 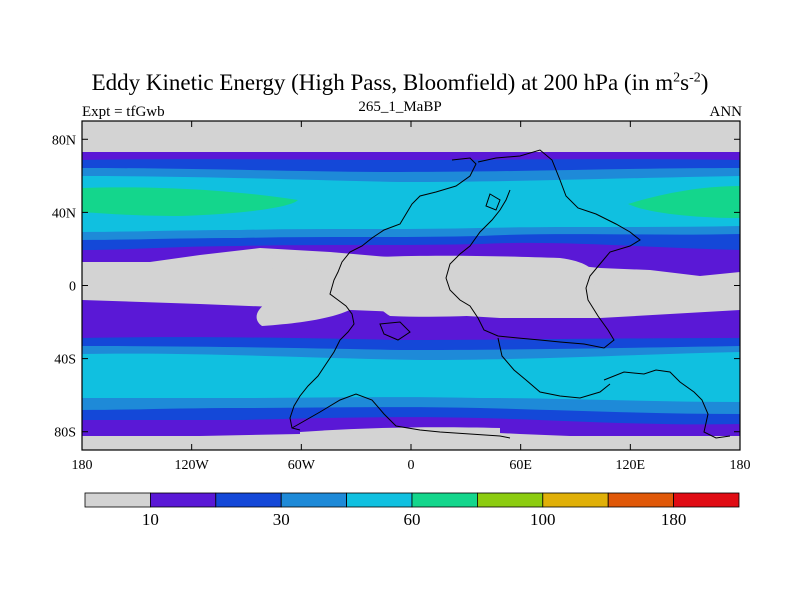 I want to click on colorbar-label: 60, so click(x=412, y=519).